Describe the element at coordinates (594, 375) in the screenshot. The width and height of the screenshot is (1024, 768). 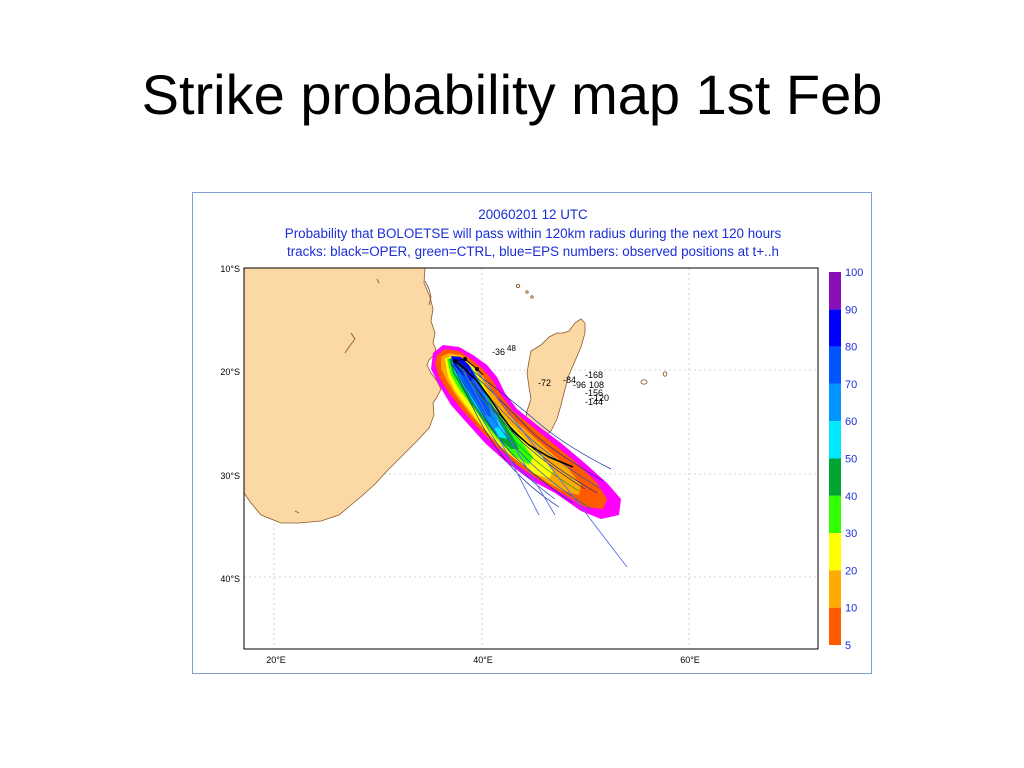
I see `hour-label: -168` at that location.